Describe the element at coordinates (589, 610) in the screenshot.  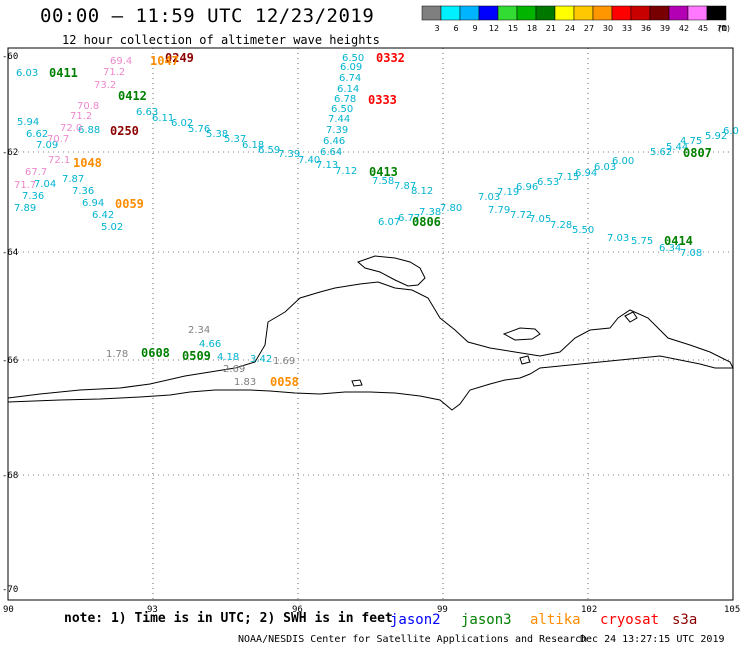
I see `x-tick: 102` at that location.